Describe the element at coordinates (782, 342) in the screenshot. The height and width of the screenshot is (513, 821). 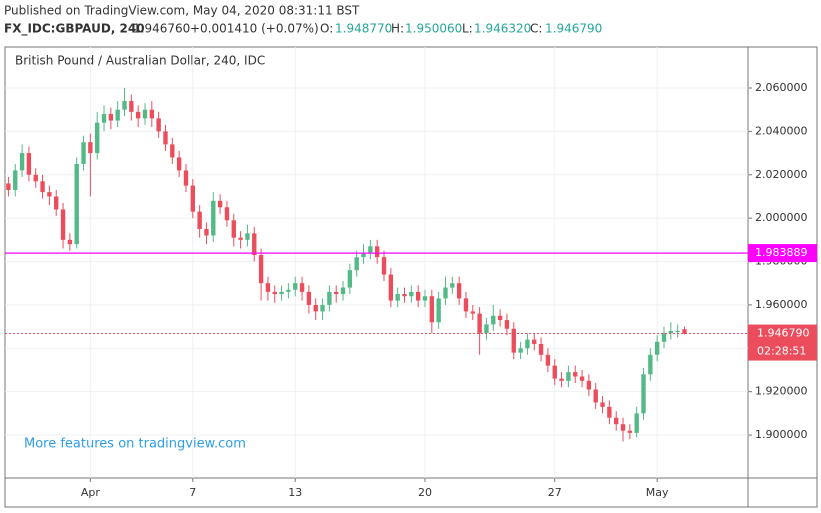
I see `last-price-bg` at that location.